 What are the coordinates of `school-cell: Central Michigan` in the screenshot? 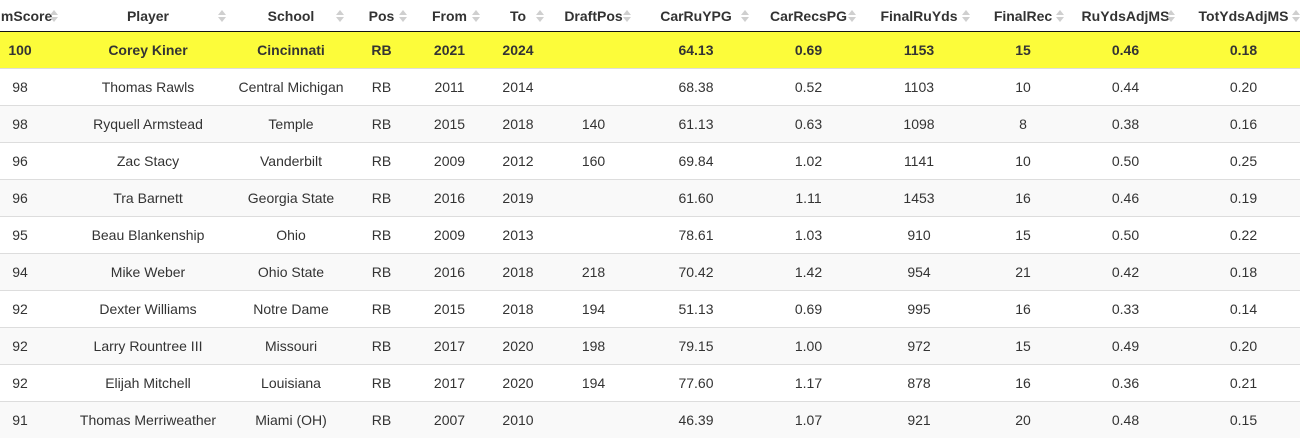 It's located at (291, 87).